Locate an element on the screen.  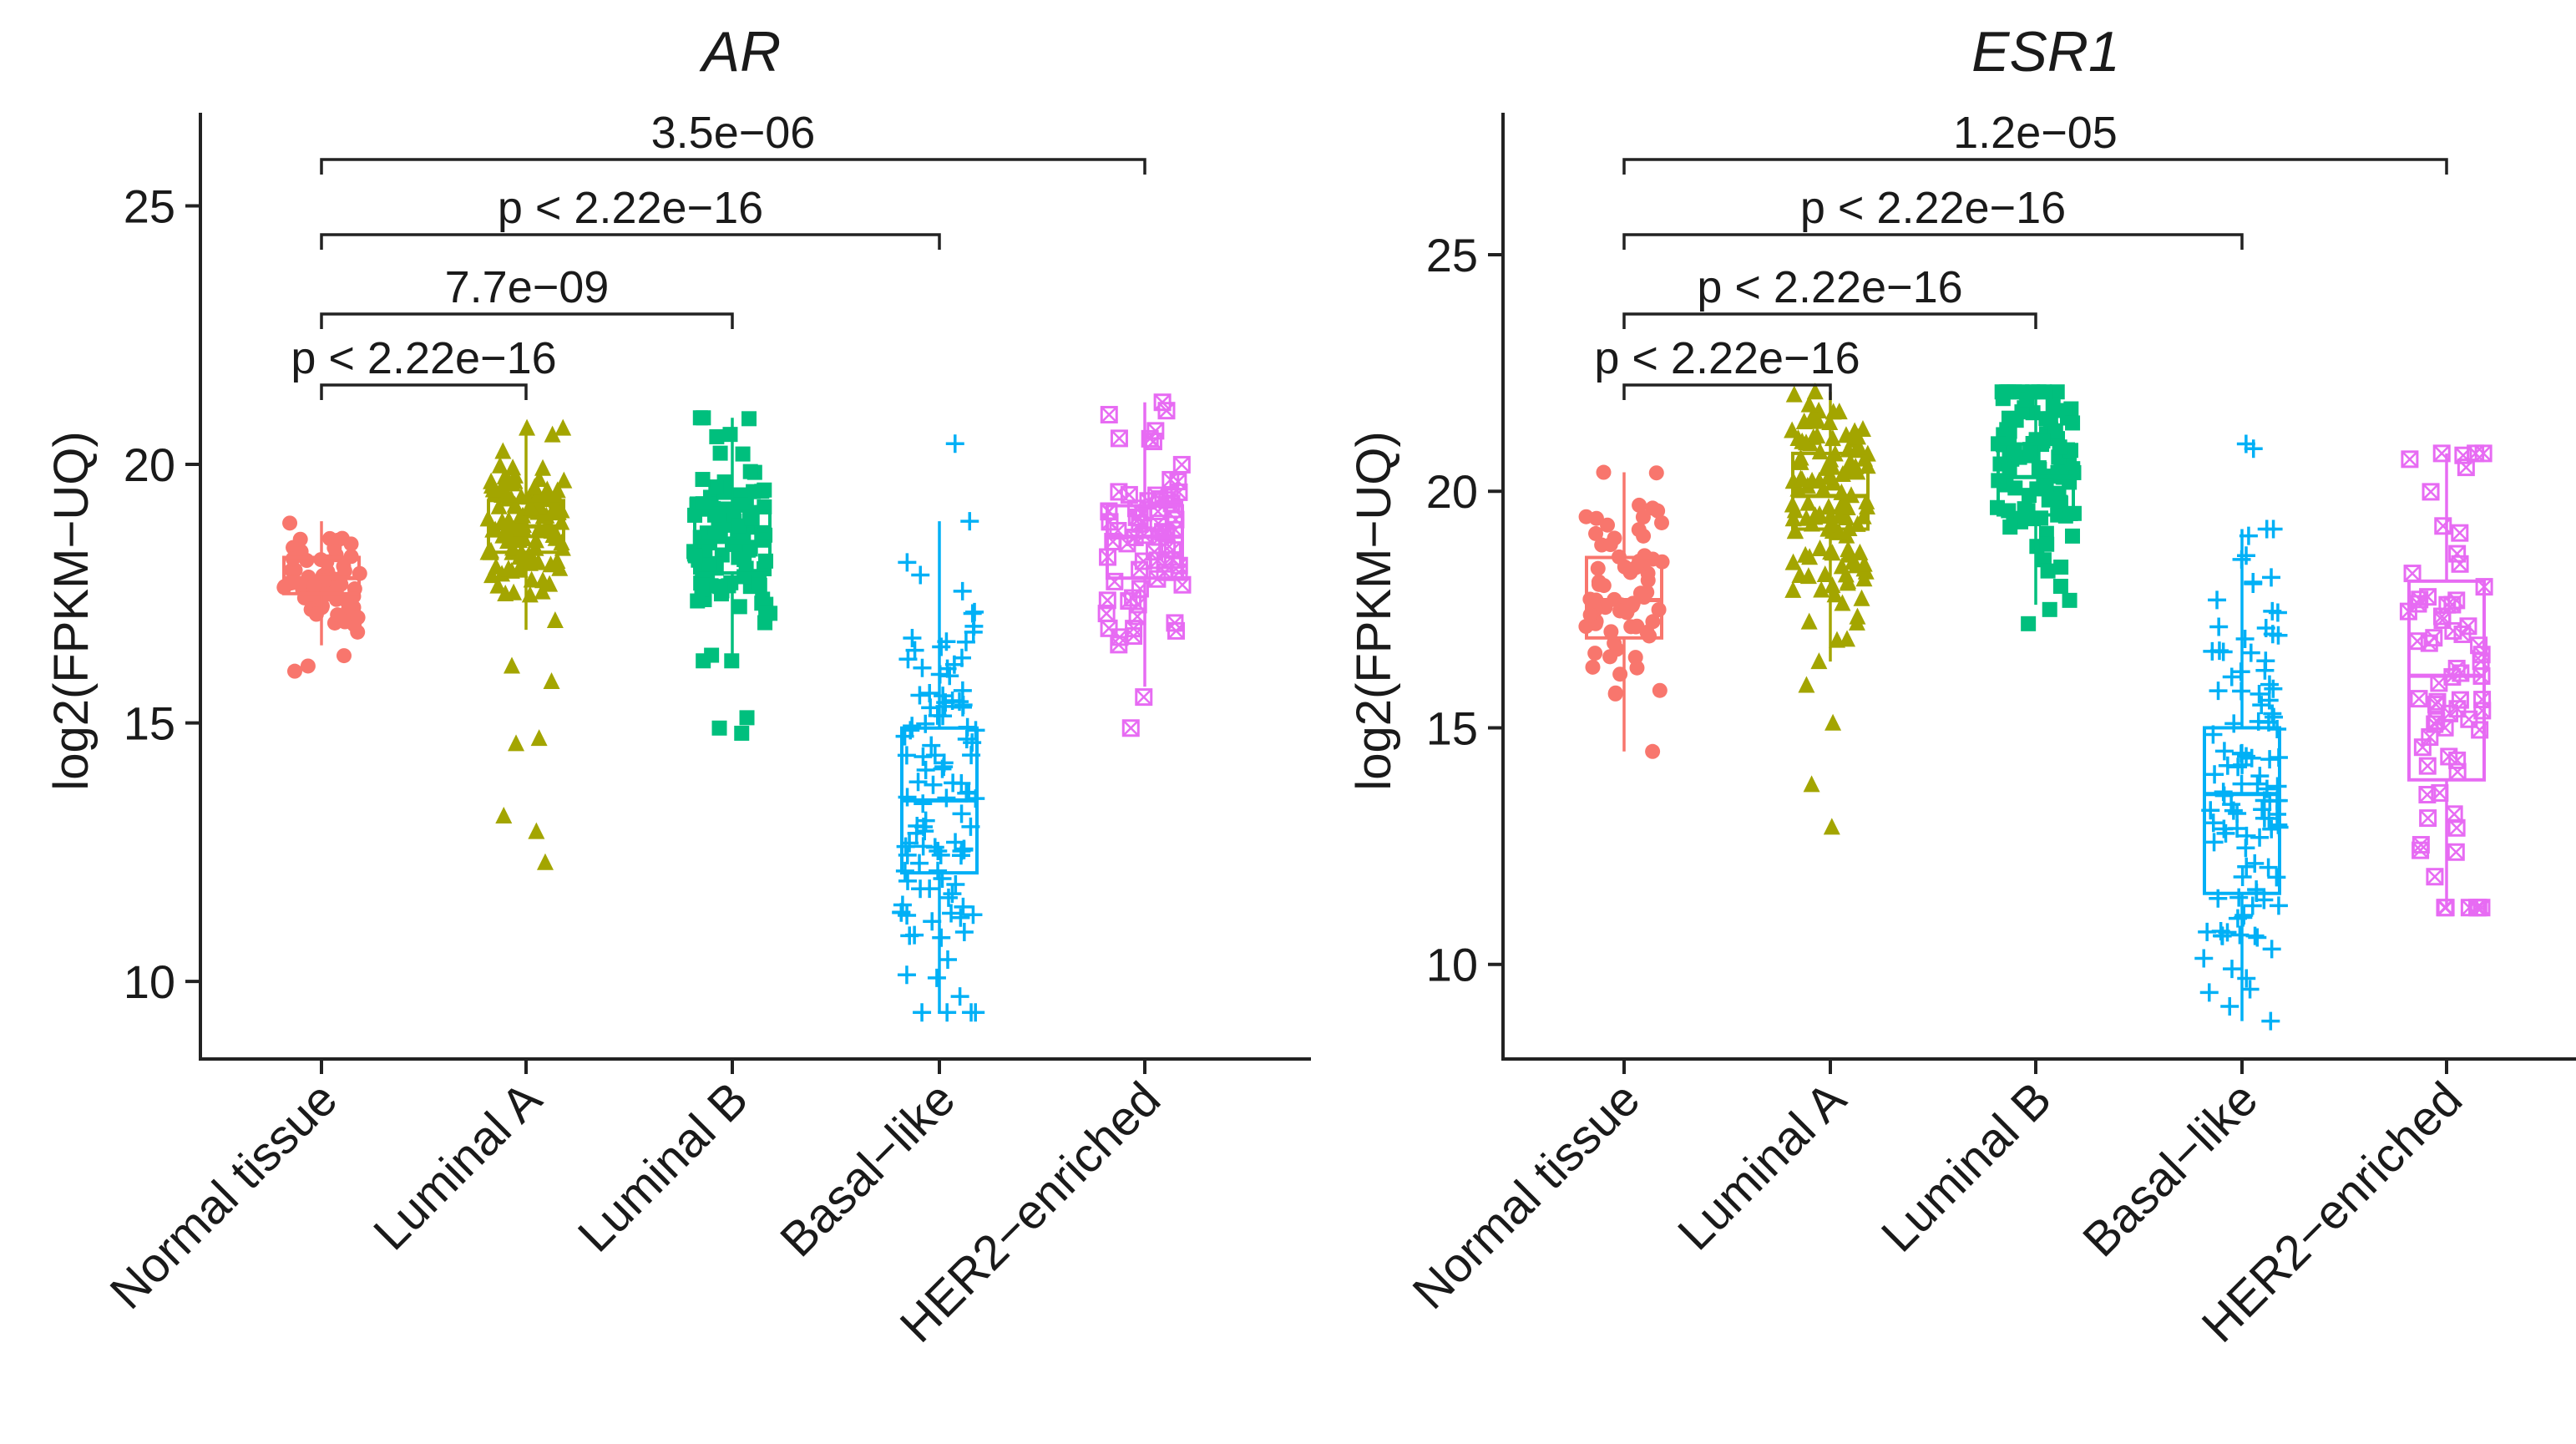
ar-x-tick-label-normal-tissue: Normal tissue is located at coordinates (224, 1196).